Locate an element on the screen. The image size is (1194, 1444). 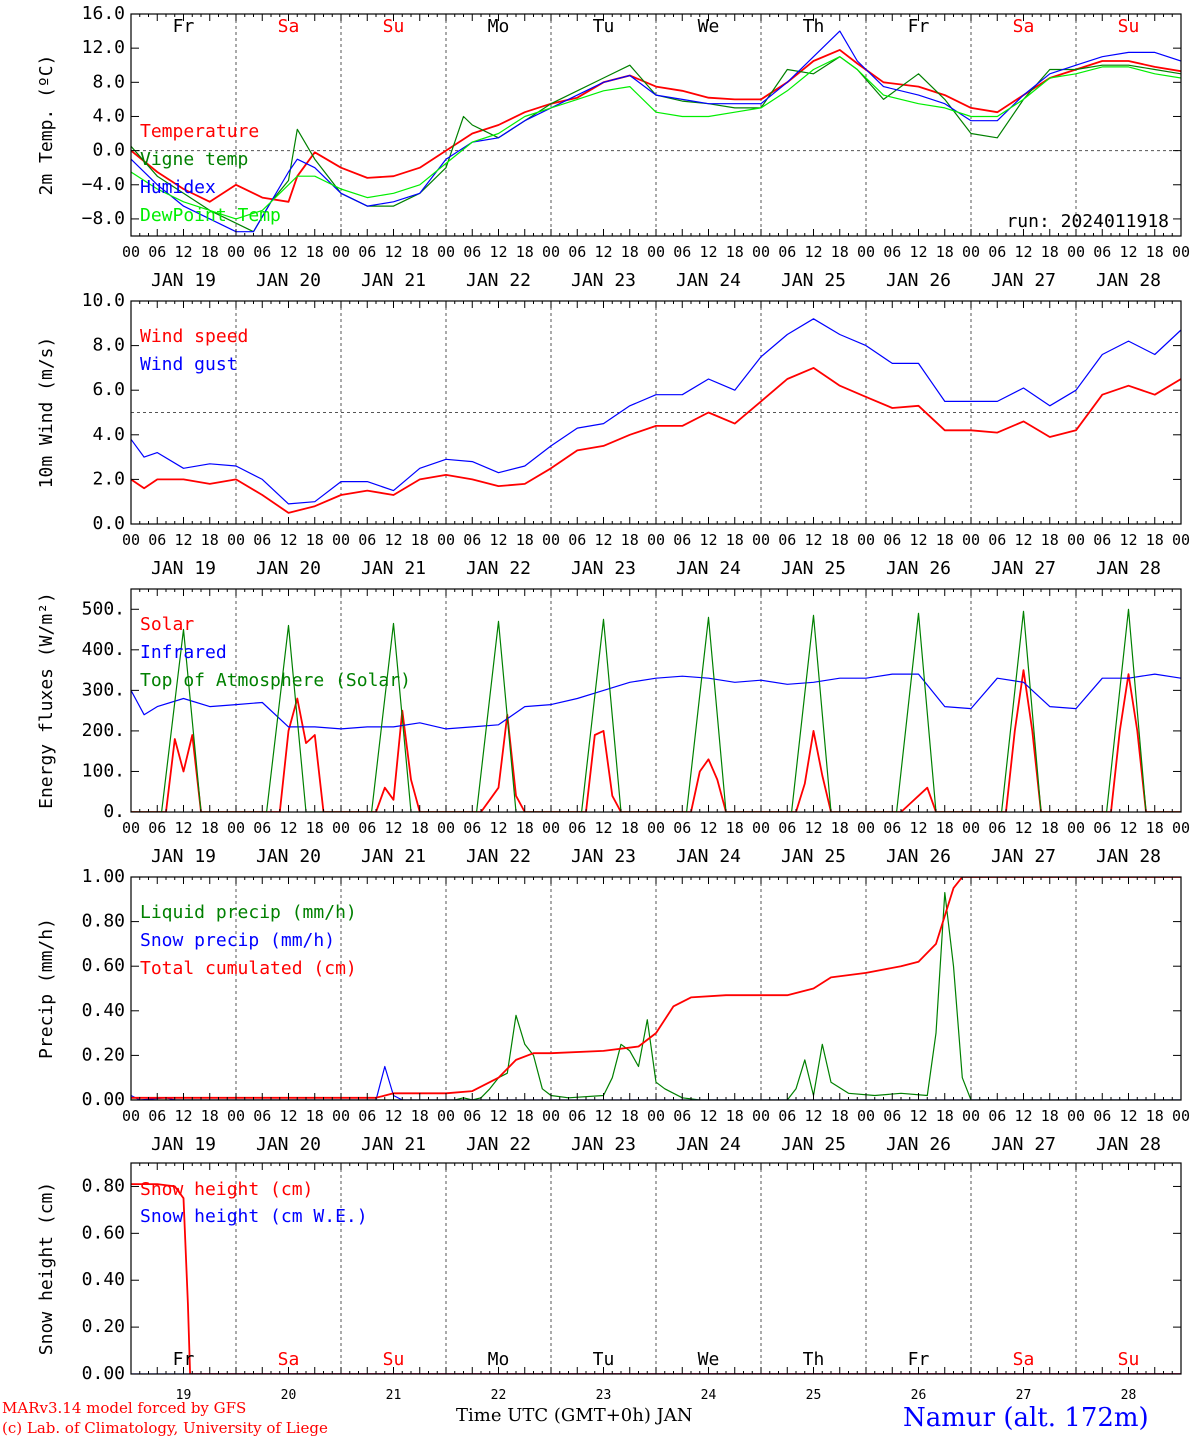
y-tick-label: 6.0 is located at coordinates (108, 389).